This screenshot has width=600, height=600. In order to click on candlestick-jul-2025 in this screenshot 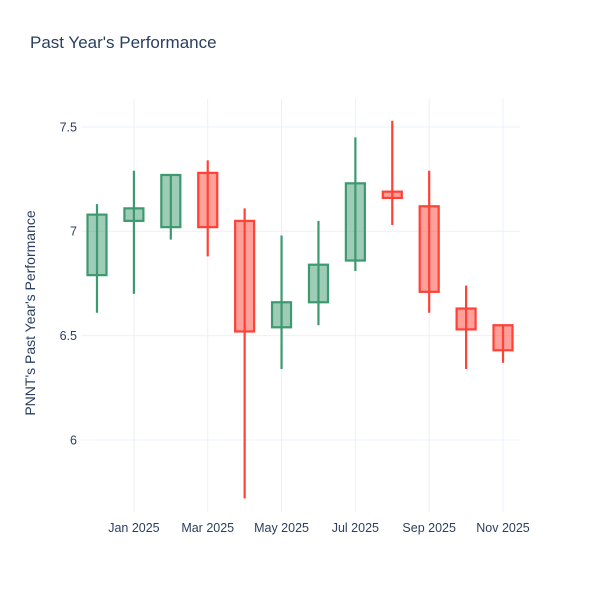, I will do `click(355, 204)`.